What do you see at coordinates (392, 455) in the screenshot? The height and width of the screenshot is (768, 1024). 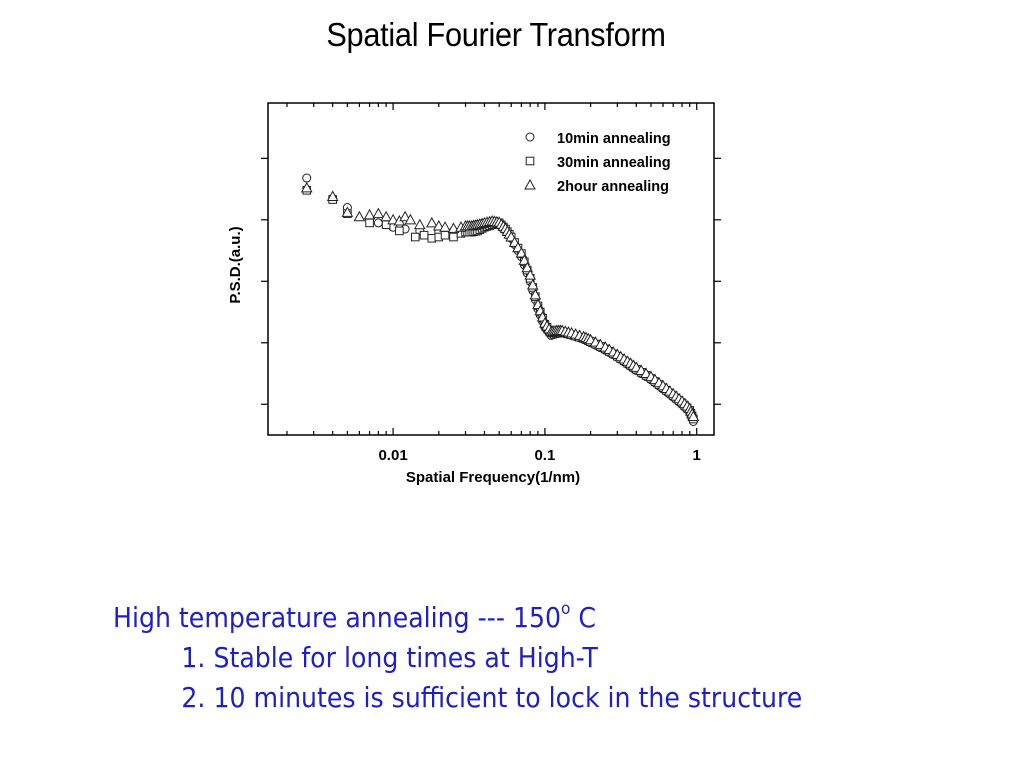 I see `x-tick-label: 0.01` at bounding box center [392, 455].